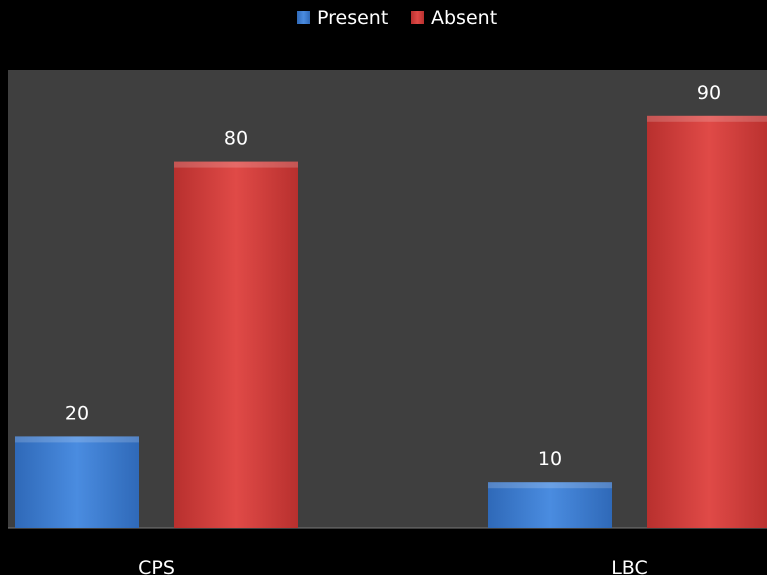 Image resolution: width=767 pixels, height=575 pixels. Describe the element at coordinates (236, 344) in the screenshot. I see `bar-absent-cps` at that location.